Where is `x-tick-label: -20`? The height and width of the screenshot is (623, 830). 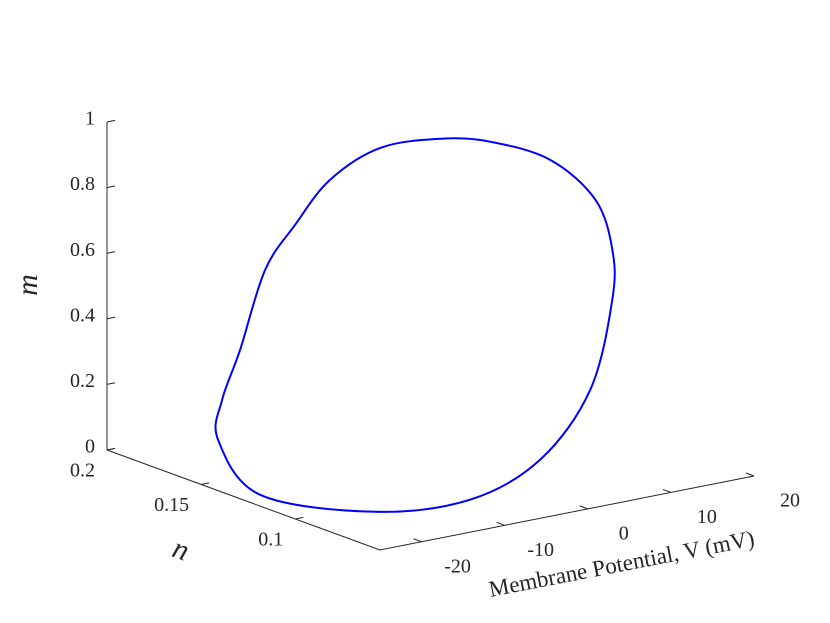
x-tick-label: -20 is located at coordinates (457, 566).